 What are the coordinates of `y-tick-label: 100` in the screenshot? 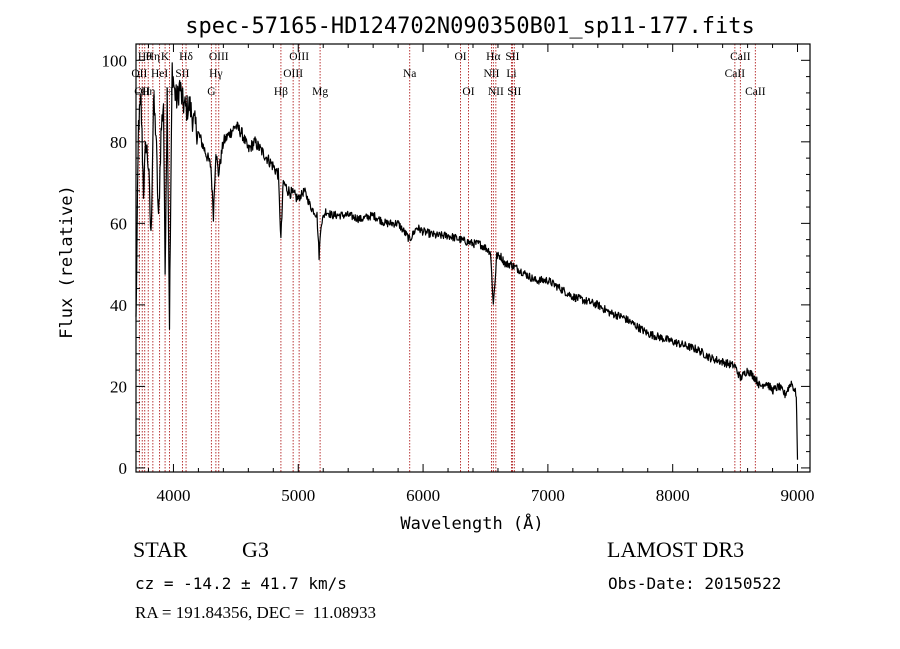 It's located at (115, 60).